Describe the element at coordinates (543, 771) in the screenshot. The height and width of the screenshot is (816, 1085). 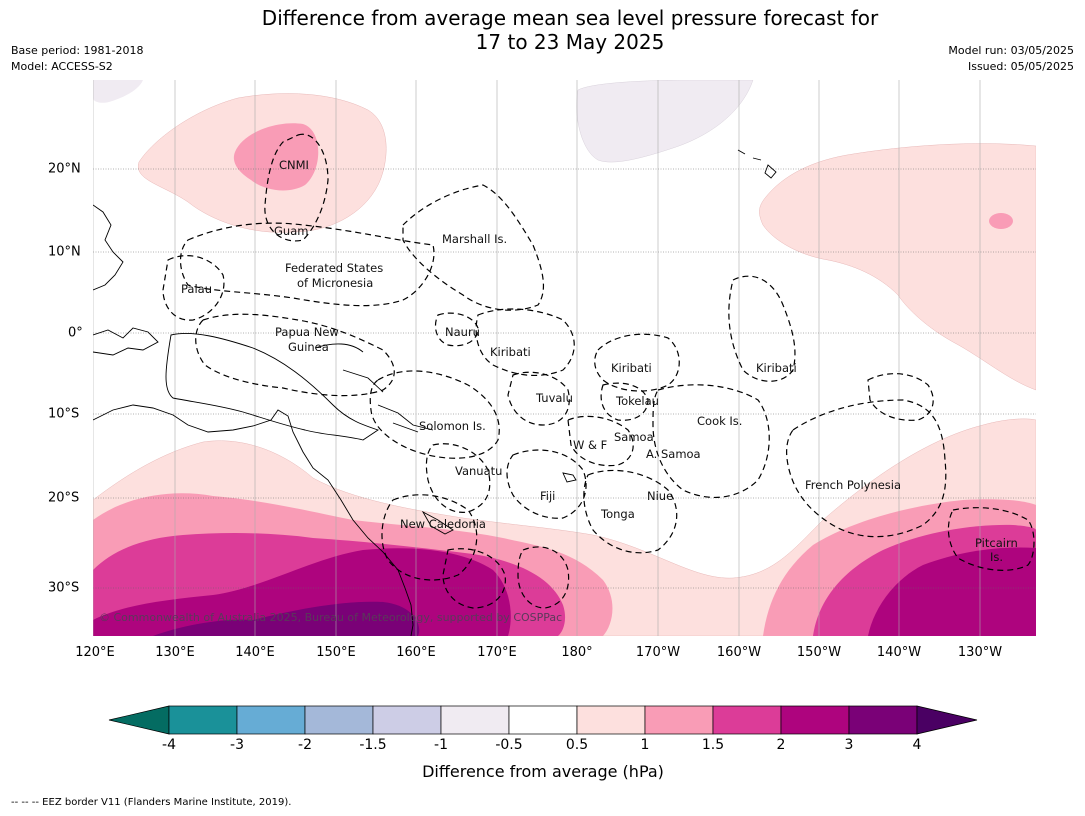
I see `colorbar-title: Difference from average (hPa)` at that location.